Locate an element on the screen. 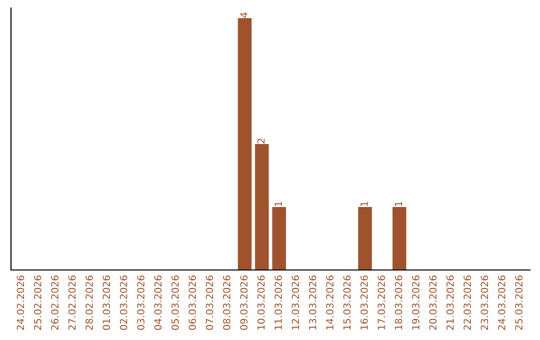 This screenshot has height=340, width=540. x-tick-label: 03.03.2026 is located at coordinates (140, 302).